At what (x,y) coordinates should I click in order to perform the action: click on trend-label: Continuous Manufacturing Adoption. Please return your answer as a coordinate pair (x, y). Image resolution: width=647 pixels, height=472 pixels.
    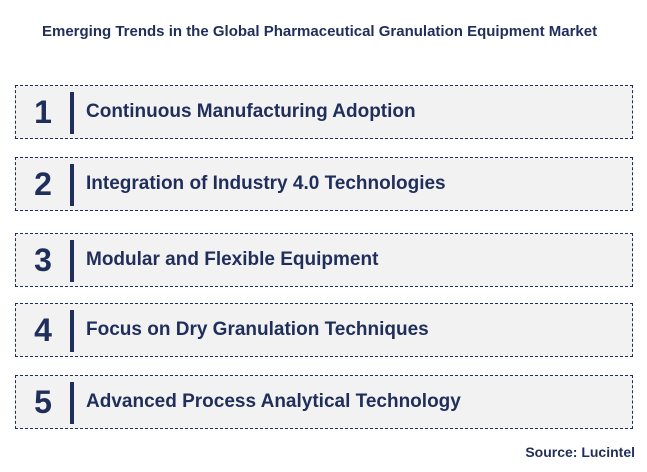
    Looking at the image, I should click on (251, 111).